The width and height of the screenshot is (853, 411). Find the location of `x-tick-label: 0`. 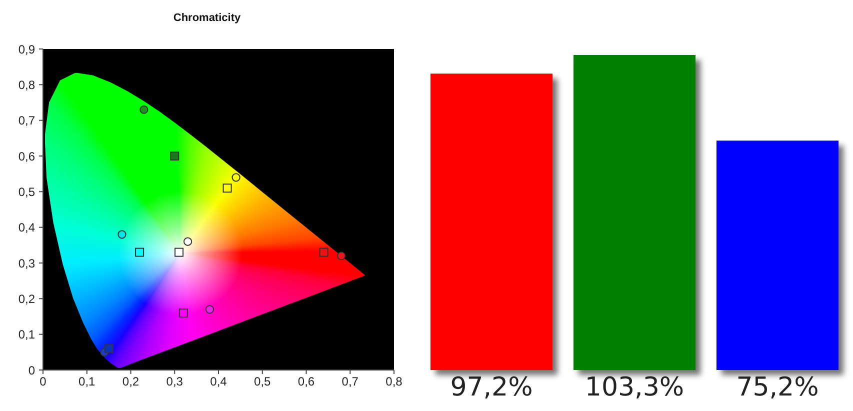

x-tick-label: 0 is located at coordinates (43, 381).